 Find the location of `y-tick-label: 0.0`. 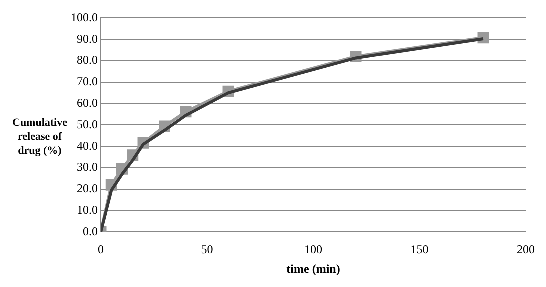

y-tick-label: 0.0 is located at coordinates (90, 231).